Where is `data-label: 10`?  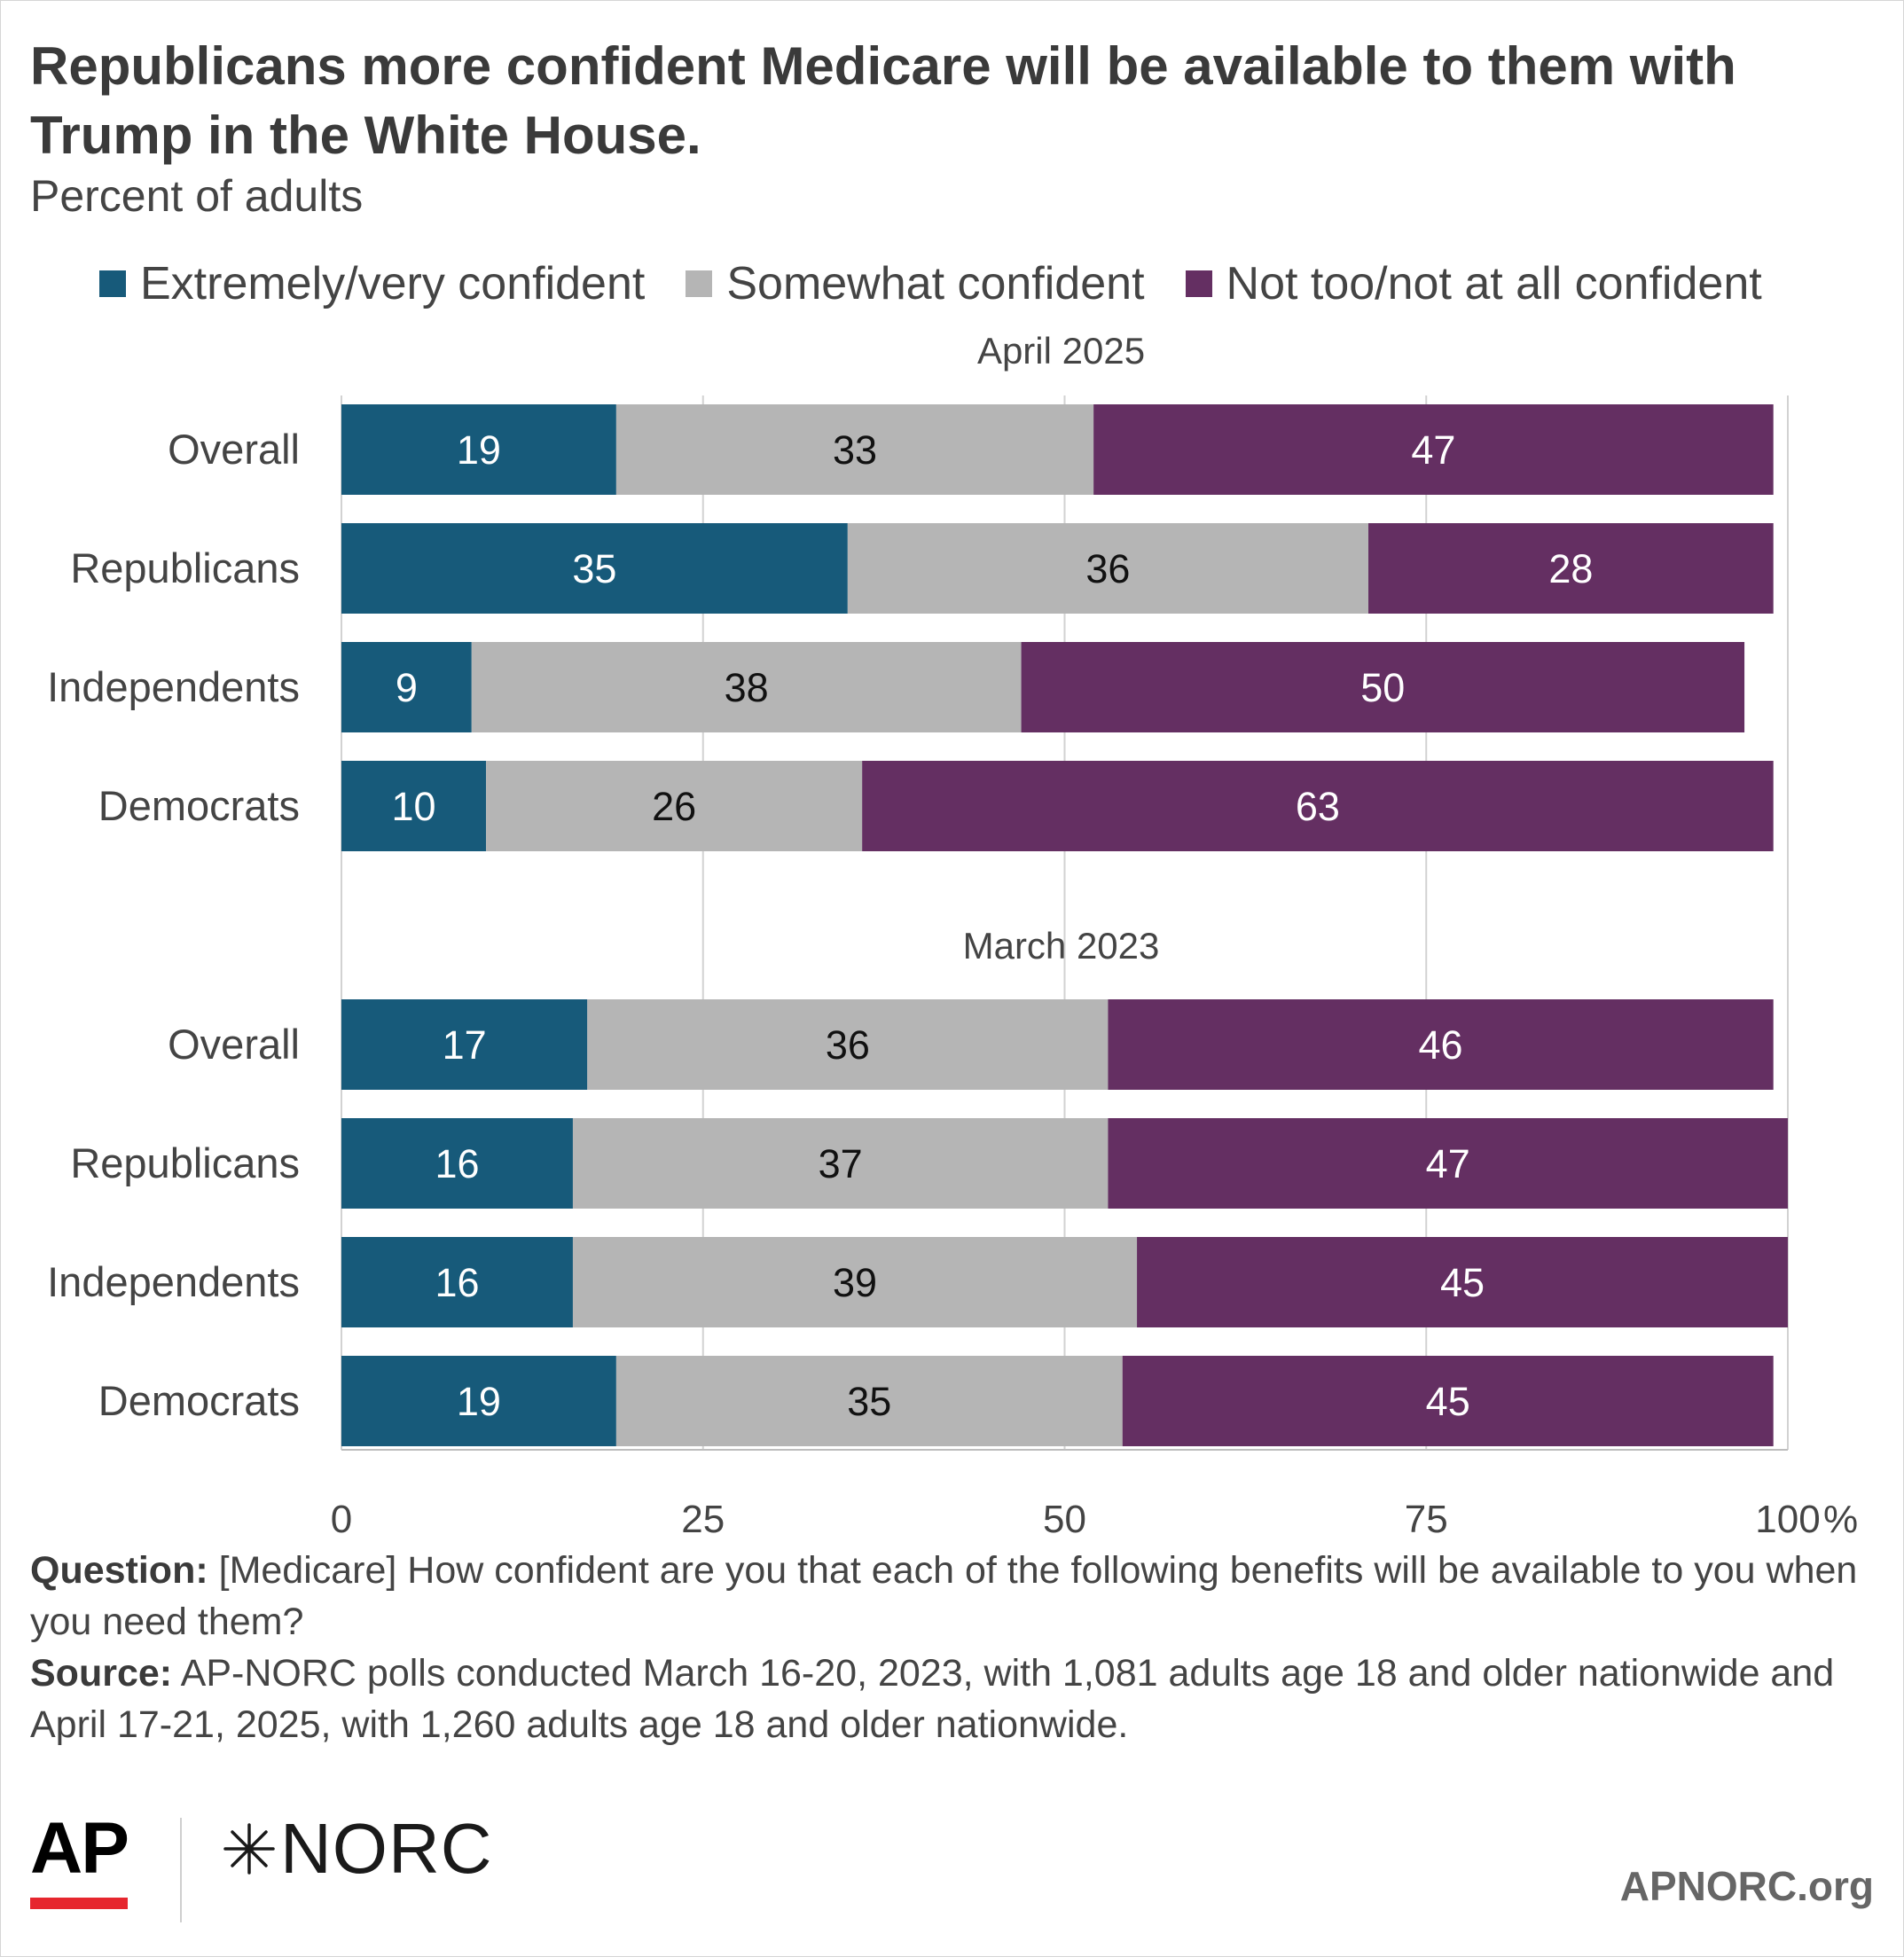 data-label: 10 is located at coordinates (414, 806).